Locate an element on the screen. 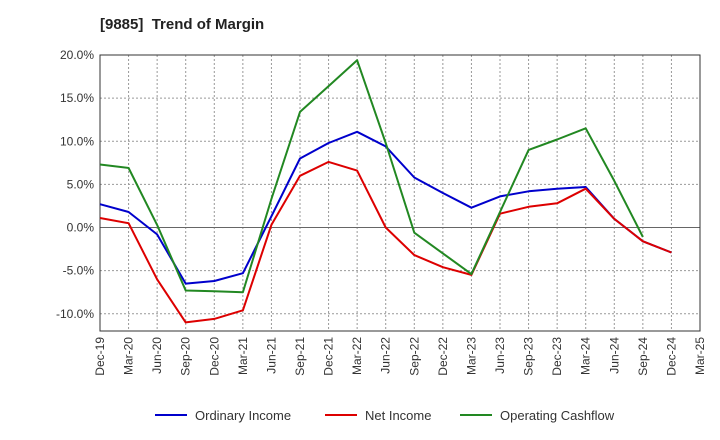  y-tick-label: -5.0% is located at coordinates (79, 271).